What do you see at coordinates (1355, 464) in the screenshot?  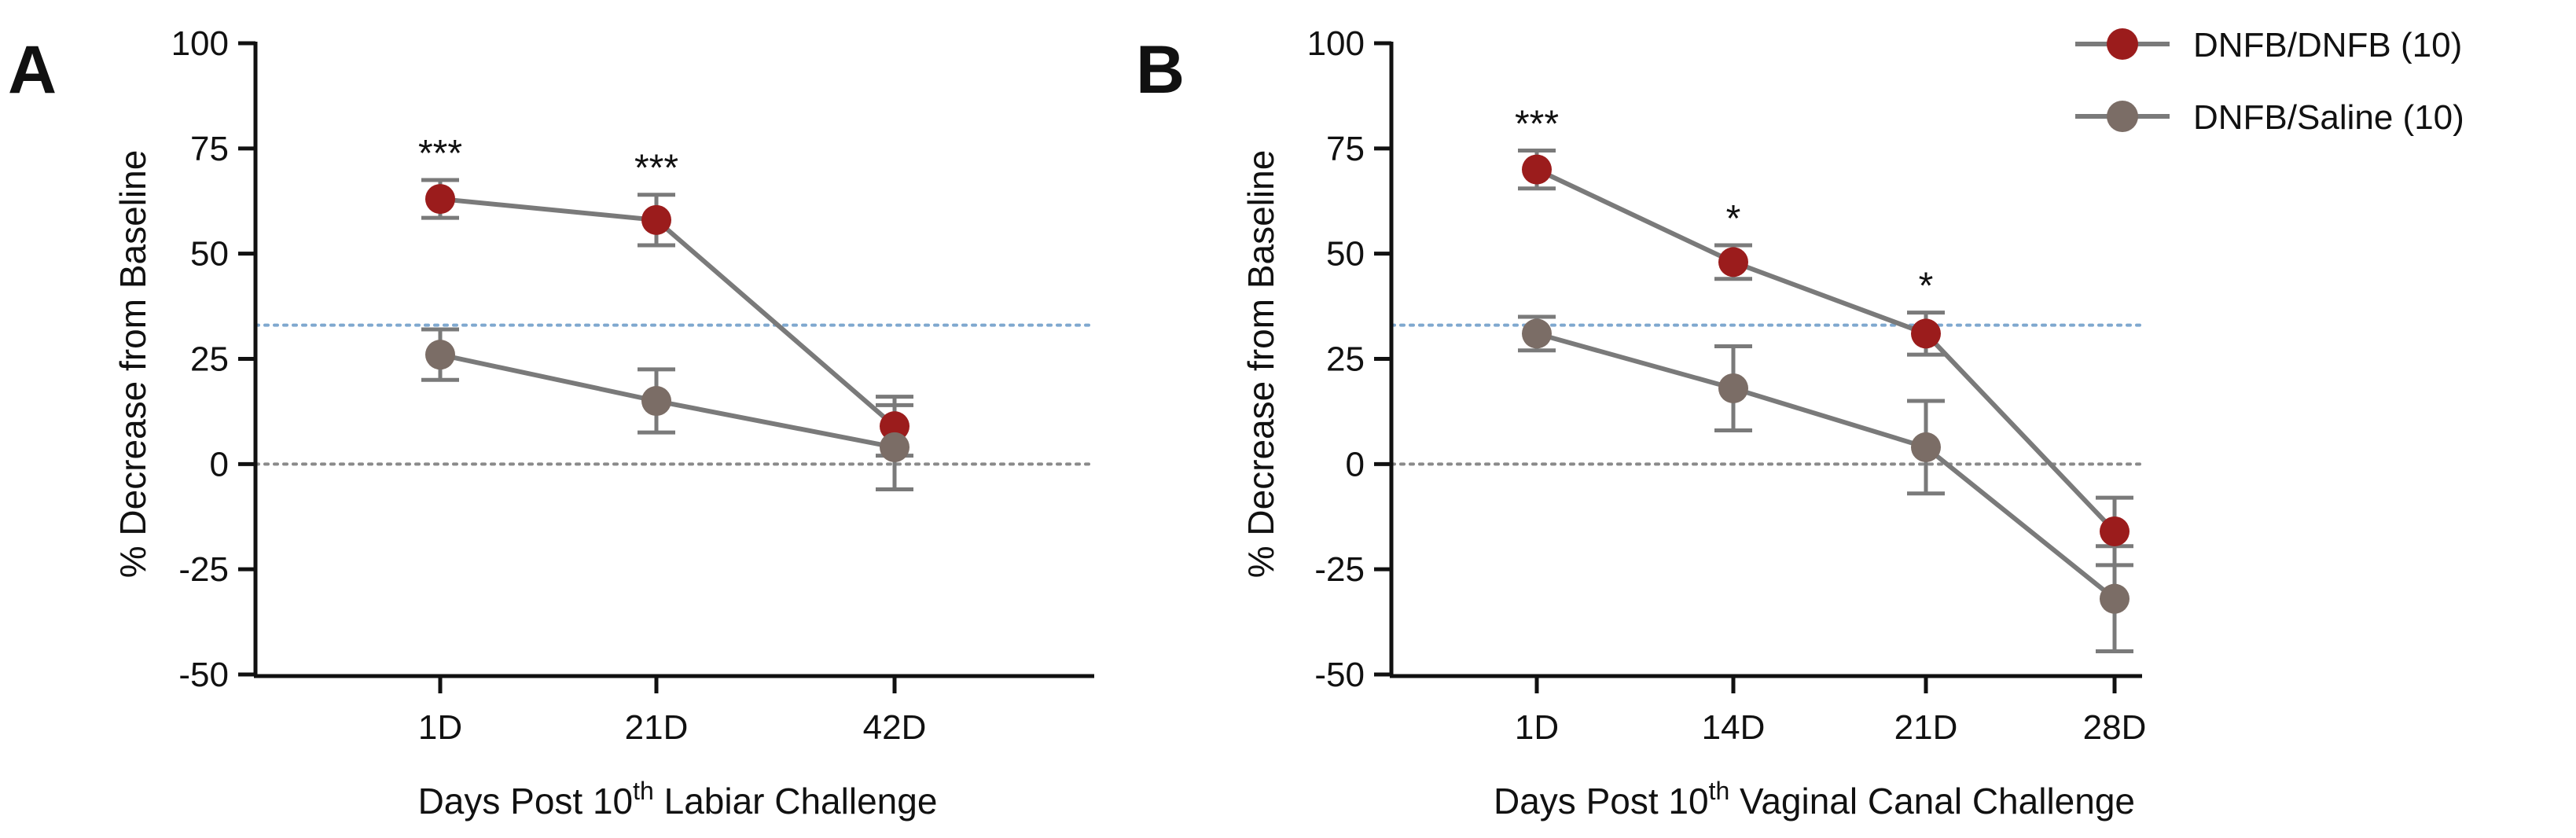 I see `panel-b-y-tick-label: 0` at bounding box center [1355, 464].